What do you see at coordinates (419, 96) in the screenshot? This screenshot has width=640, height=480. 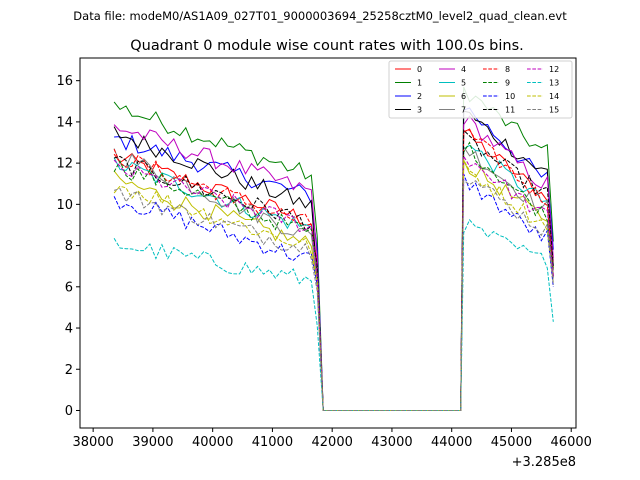 I see `legend-label-2: 2` at bounding box center [419, 96].